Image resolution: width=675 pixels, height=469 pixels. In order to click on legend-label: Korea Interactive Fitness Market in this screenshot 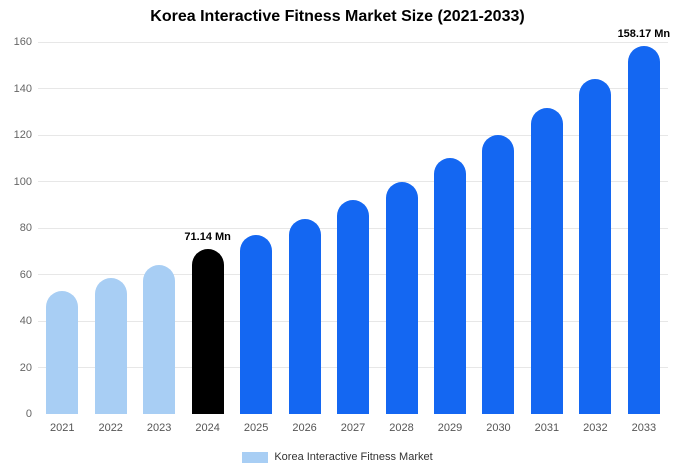, I will do `click(353, 457)`.